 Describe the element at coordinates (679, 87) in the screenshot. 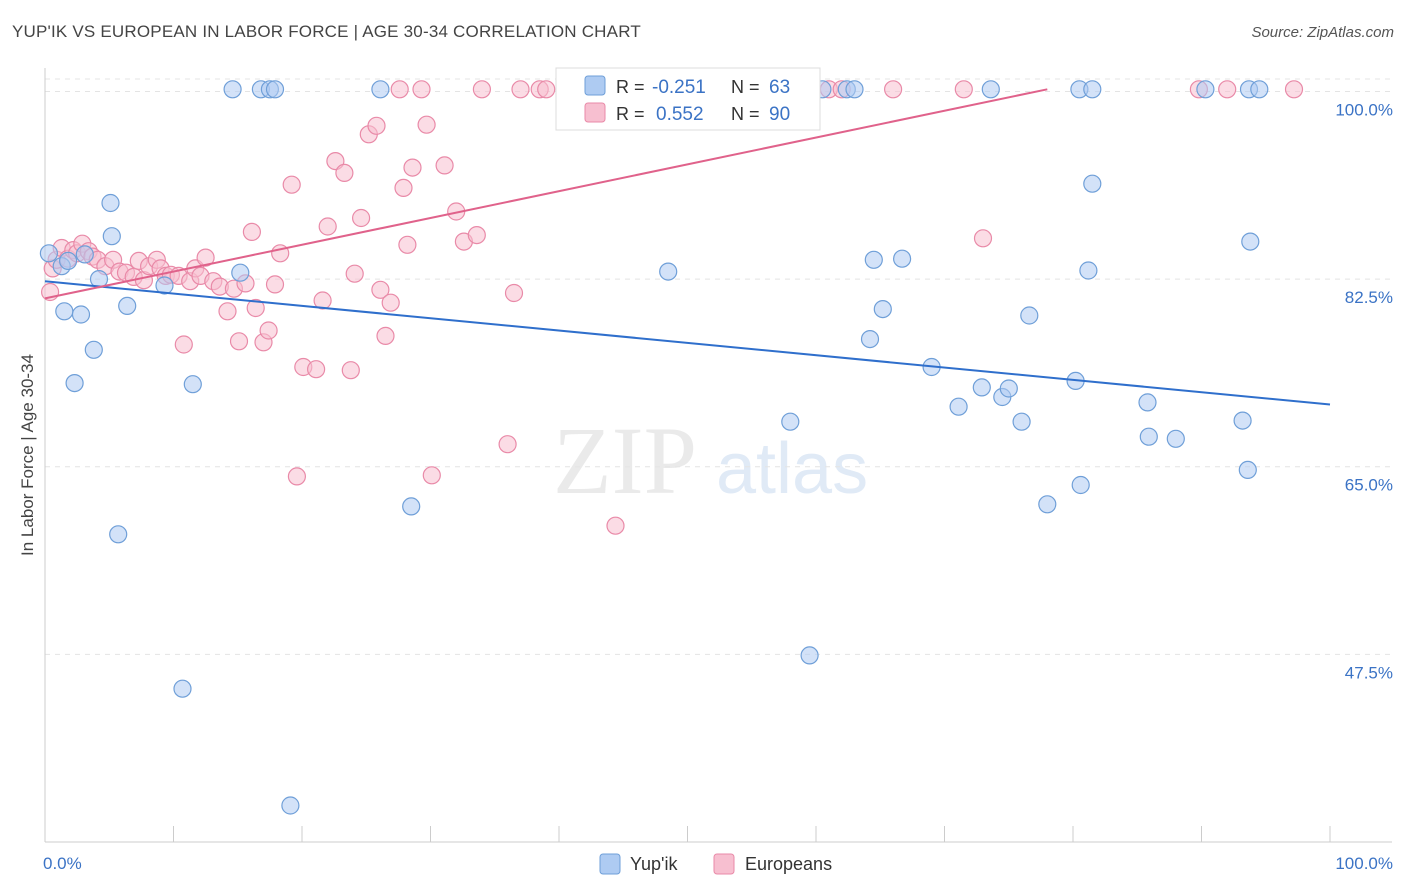

I see `legend-r-value-1: -0.251` at that location.